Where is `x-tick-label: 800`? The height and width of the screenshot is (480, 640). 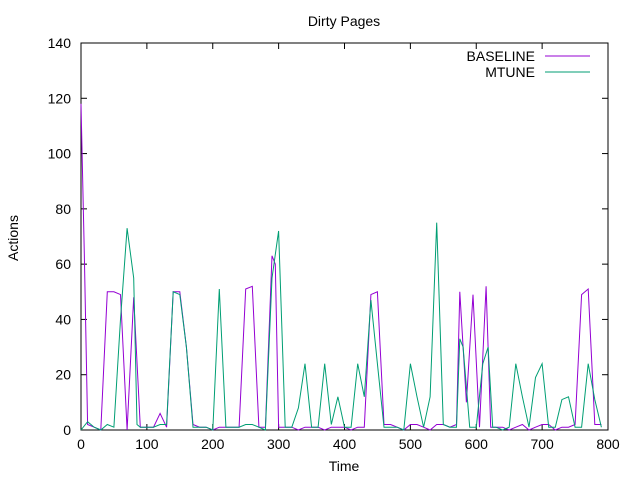 x-tick-label: 800 is located at coordinates (608, 444).